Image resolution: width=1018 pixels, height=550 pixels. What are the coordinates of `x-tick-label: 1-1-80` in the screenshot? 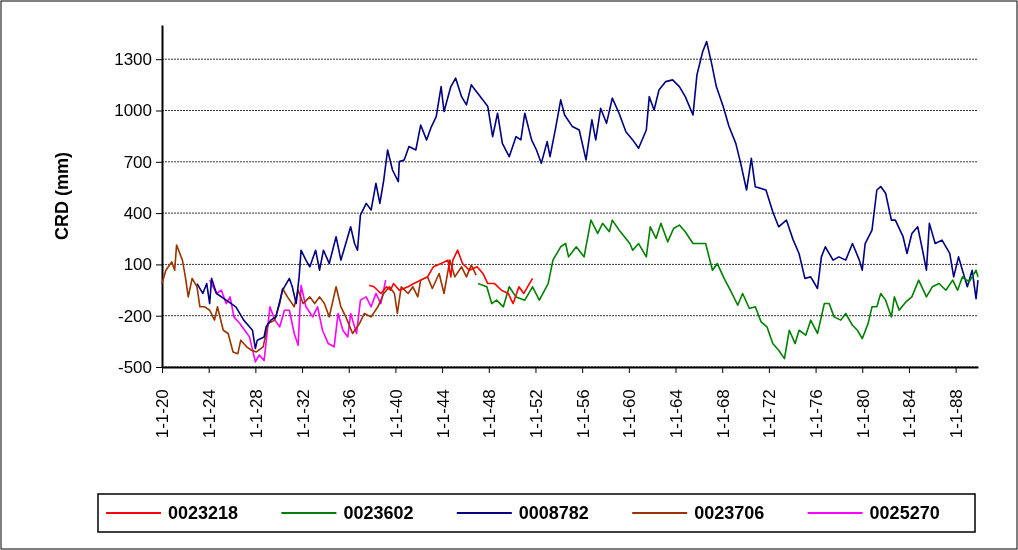 It's located at (863, 414).